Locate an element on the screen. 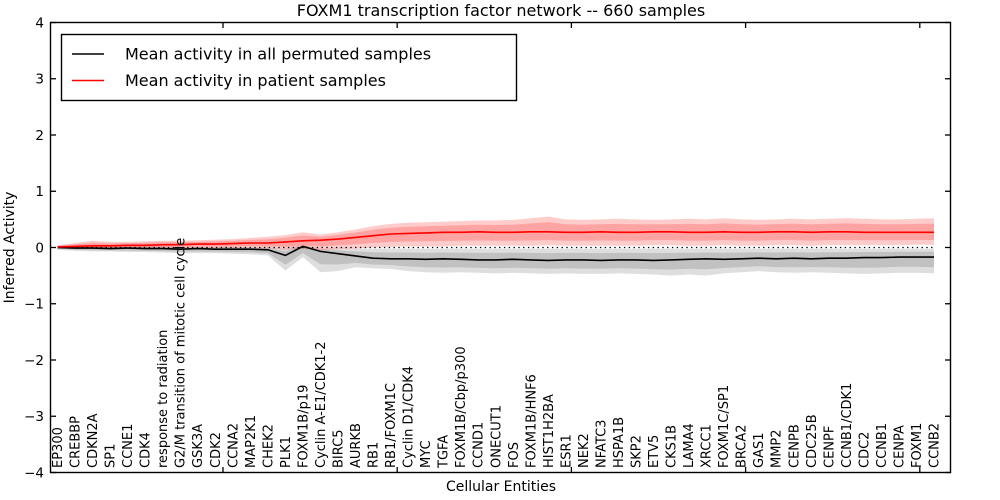 This screenshot has height=500, width=1000. x-category-label: CCNB1 is located at coordinates (882, 445).